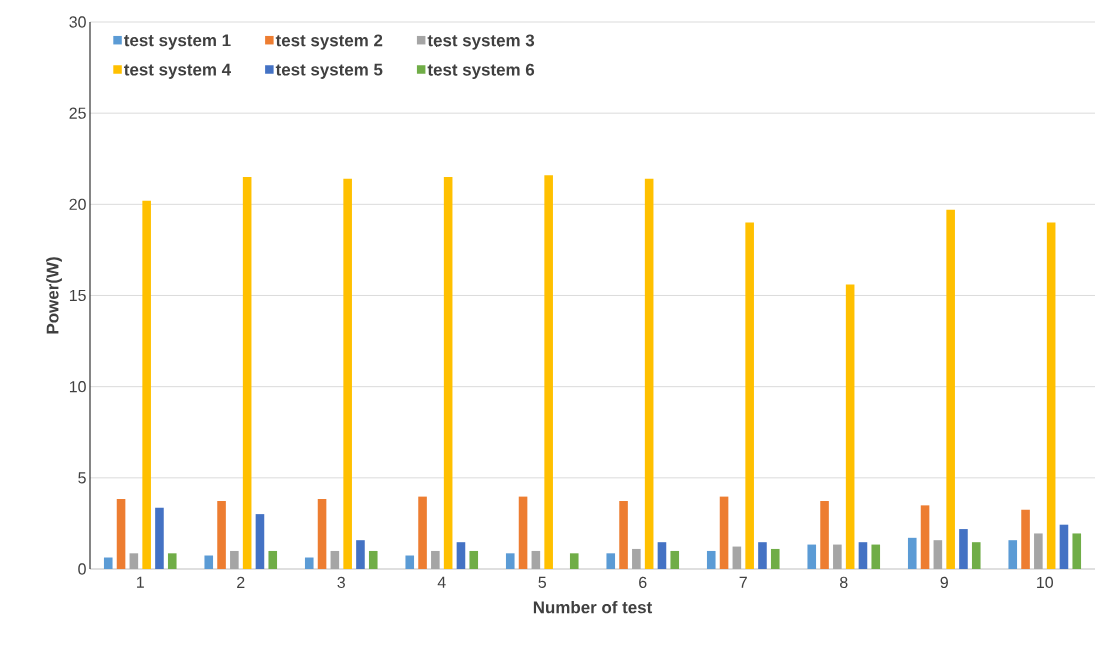 The width and height of the screenshot is (1101, 661). I want to click on legend-label: test system 5, so click(329, 71).